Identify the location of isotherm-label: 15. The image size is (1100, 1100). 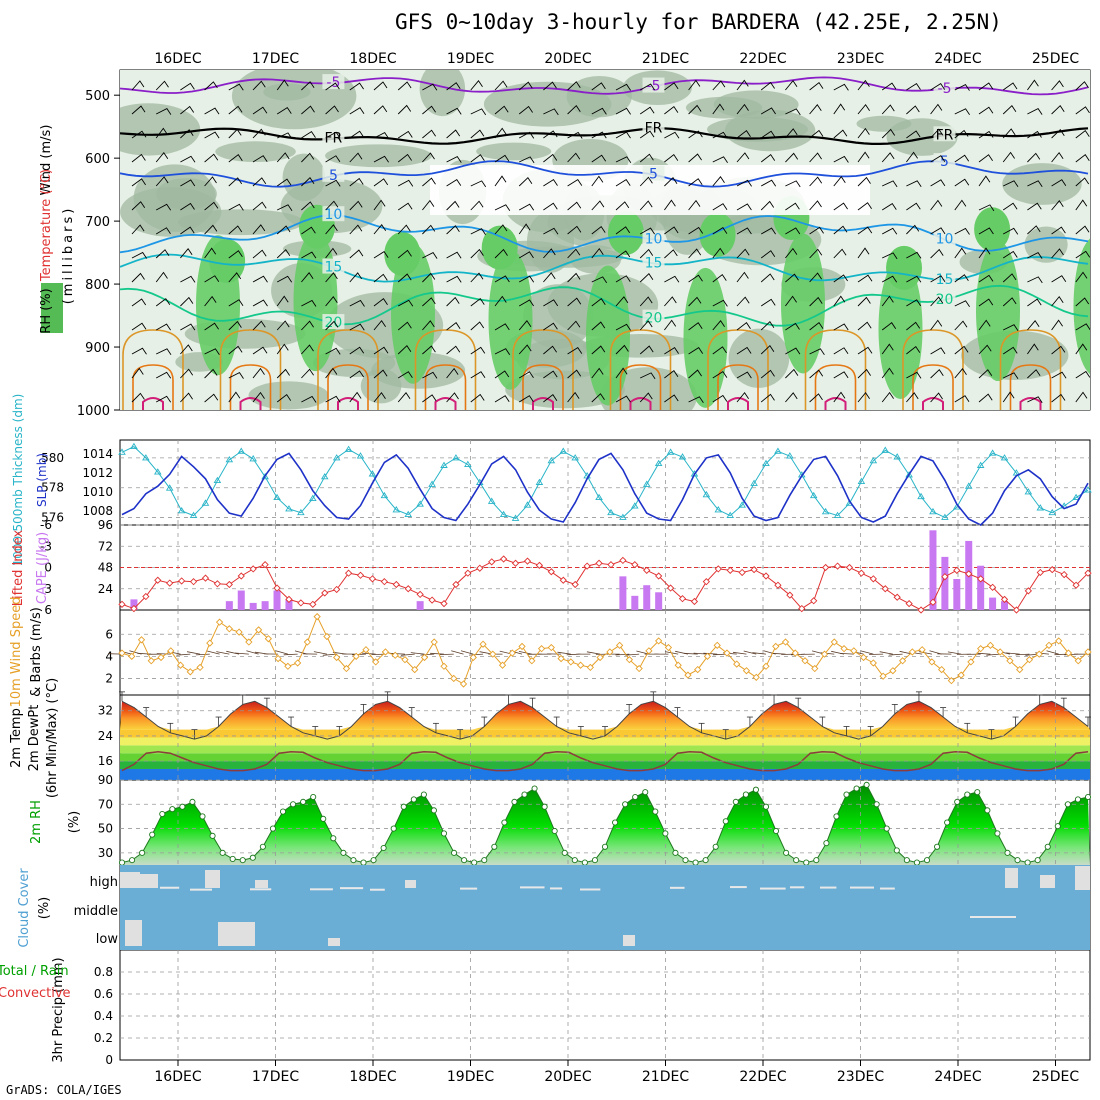
(945, 280).